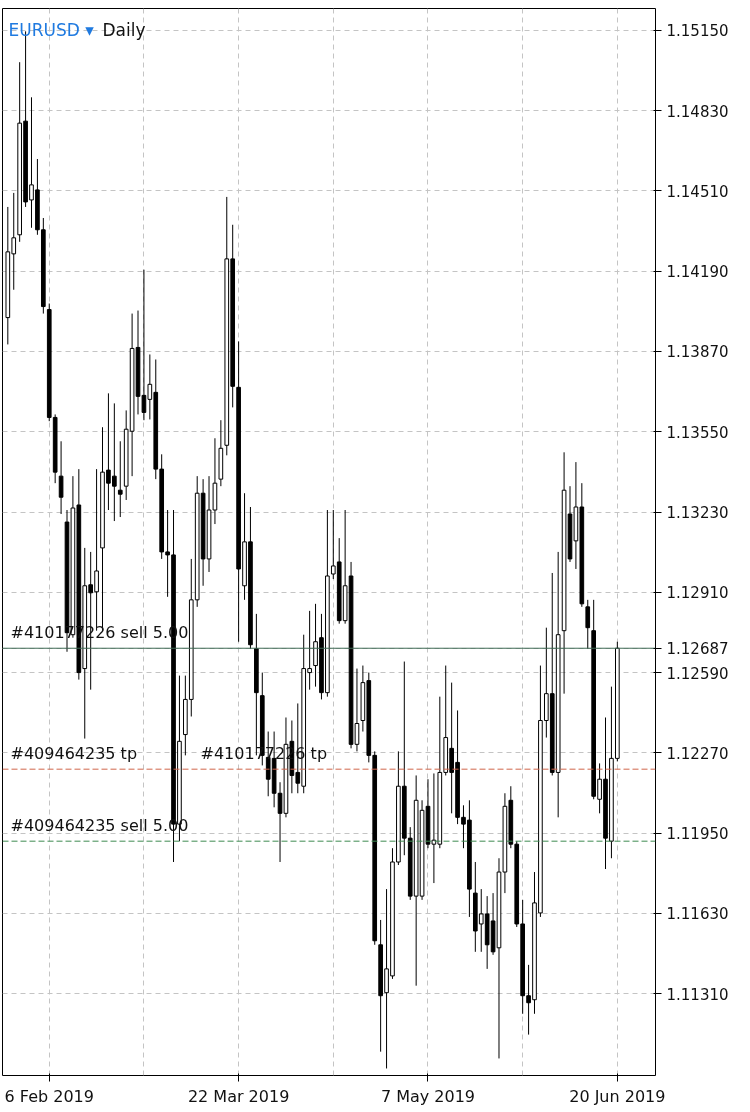 The width and height of the screenshot is (750, 1112). What do you see at coordinates (697, 914) in the screenshot?
I see `y-tick-label: 1.11630` at bounding box center [697, 914].